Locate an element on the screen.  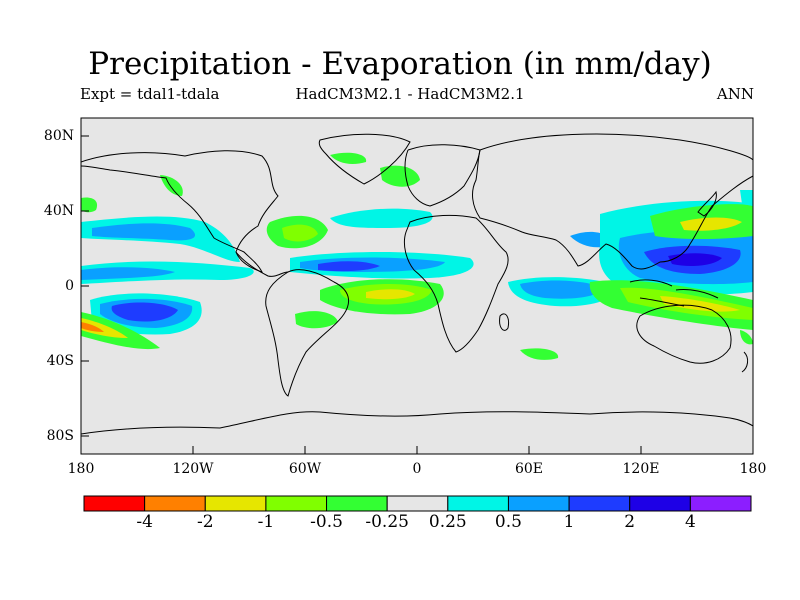
contour-npac-blue2 is located at coordinates (144, 232).